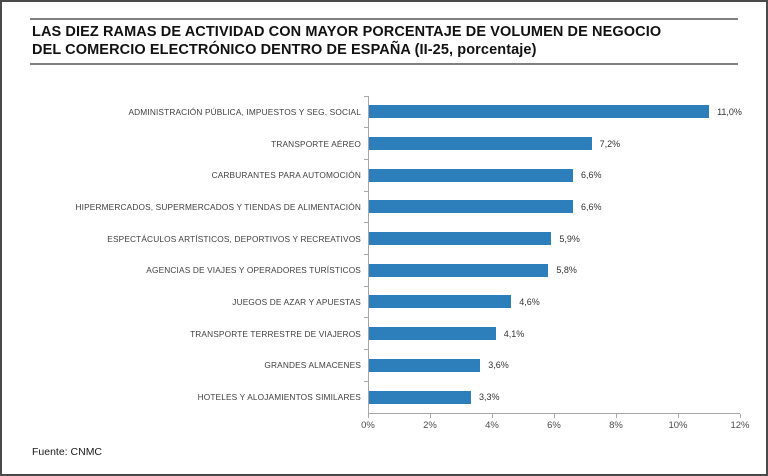  I want to click on x-axis-tick-label: 4%, so click(492, 425).